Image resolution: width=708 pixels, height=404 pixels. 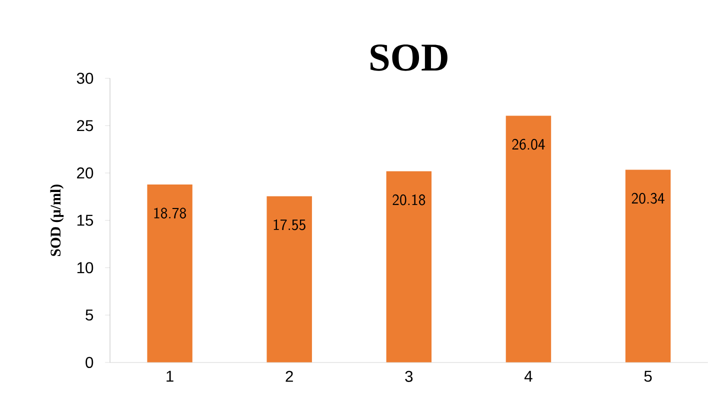 What do you see at coordinates (409, 57) in the screenshot?
I see `chart-title: SOD` at bounding box center [409, 57].